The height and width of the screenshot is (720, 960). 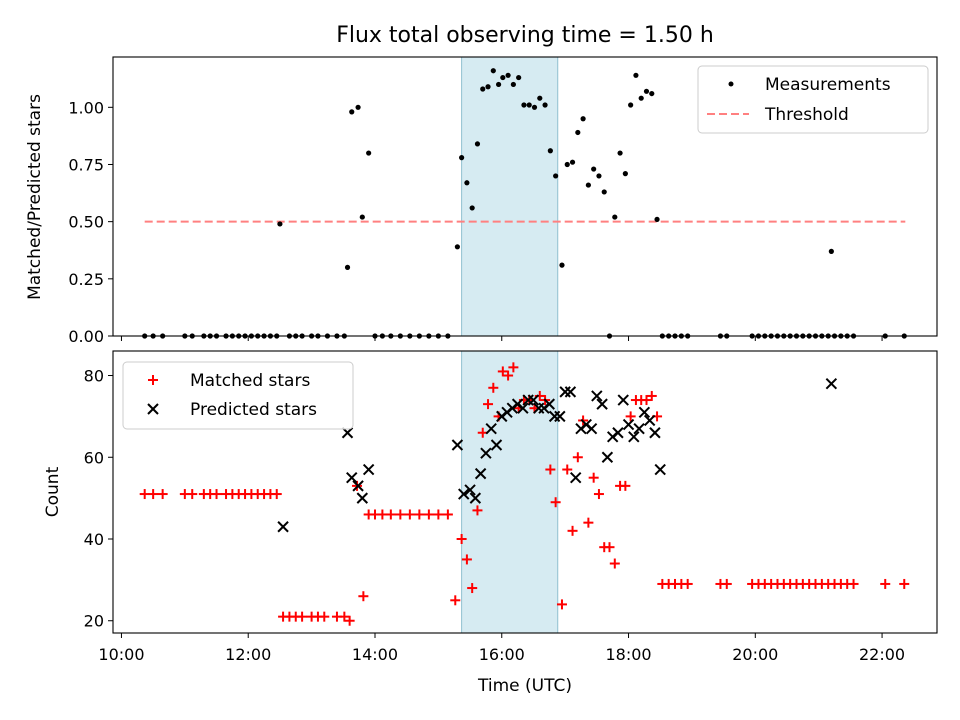 I want to click on bottom-legend-box, so click(x=238, y=395).